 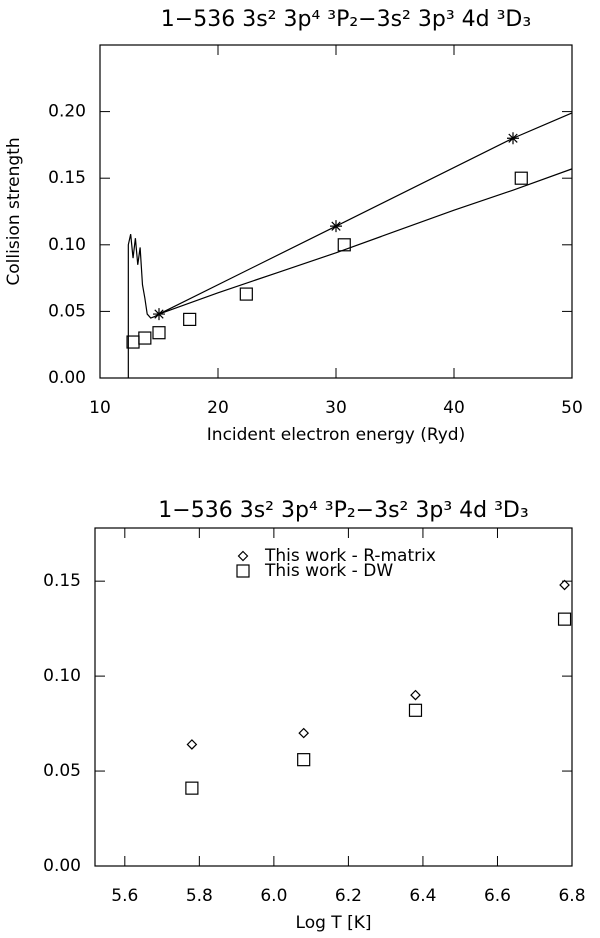 What do you see at coordinates (497, 896) in the screenshot?
I see `x-tick-label: 6.6` at bounding box center [497, 896].